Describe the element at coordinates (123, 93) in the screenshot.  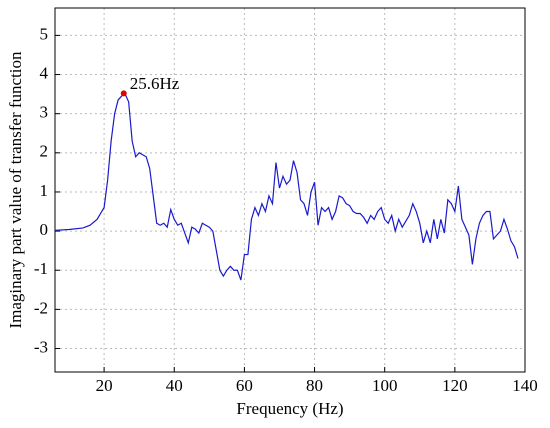
I see `peak-marker` at that location.